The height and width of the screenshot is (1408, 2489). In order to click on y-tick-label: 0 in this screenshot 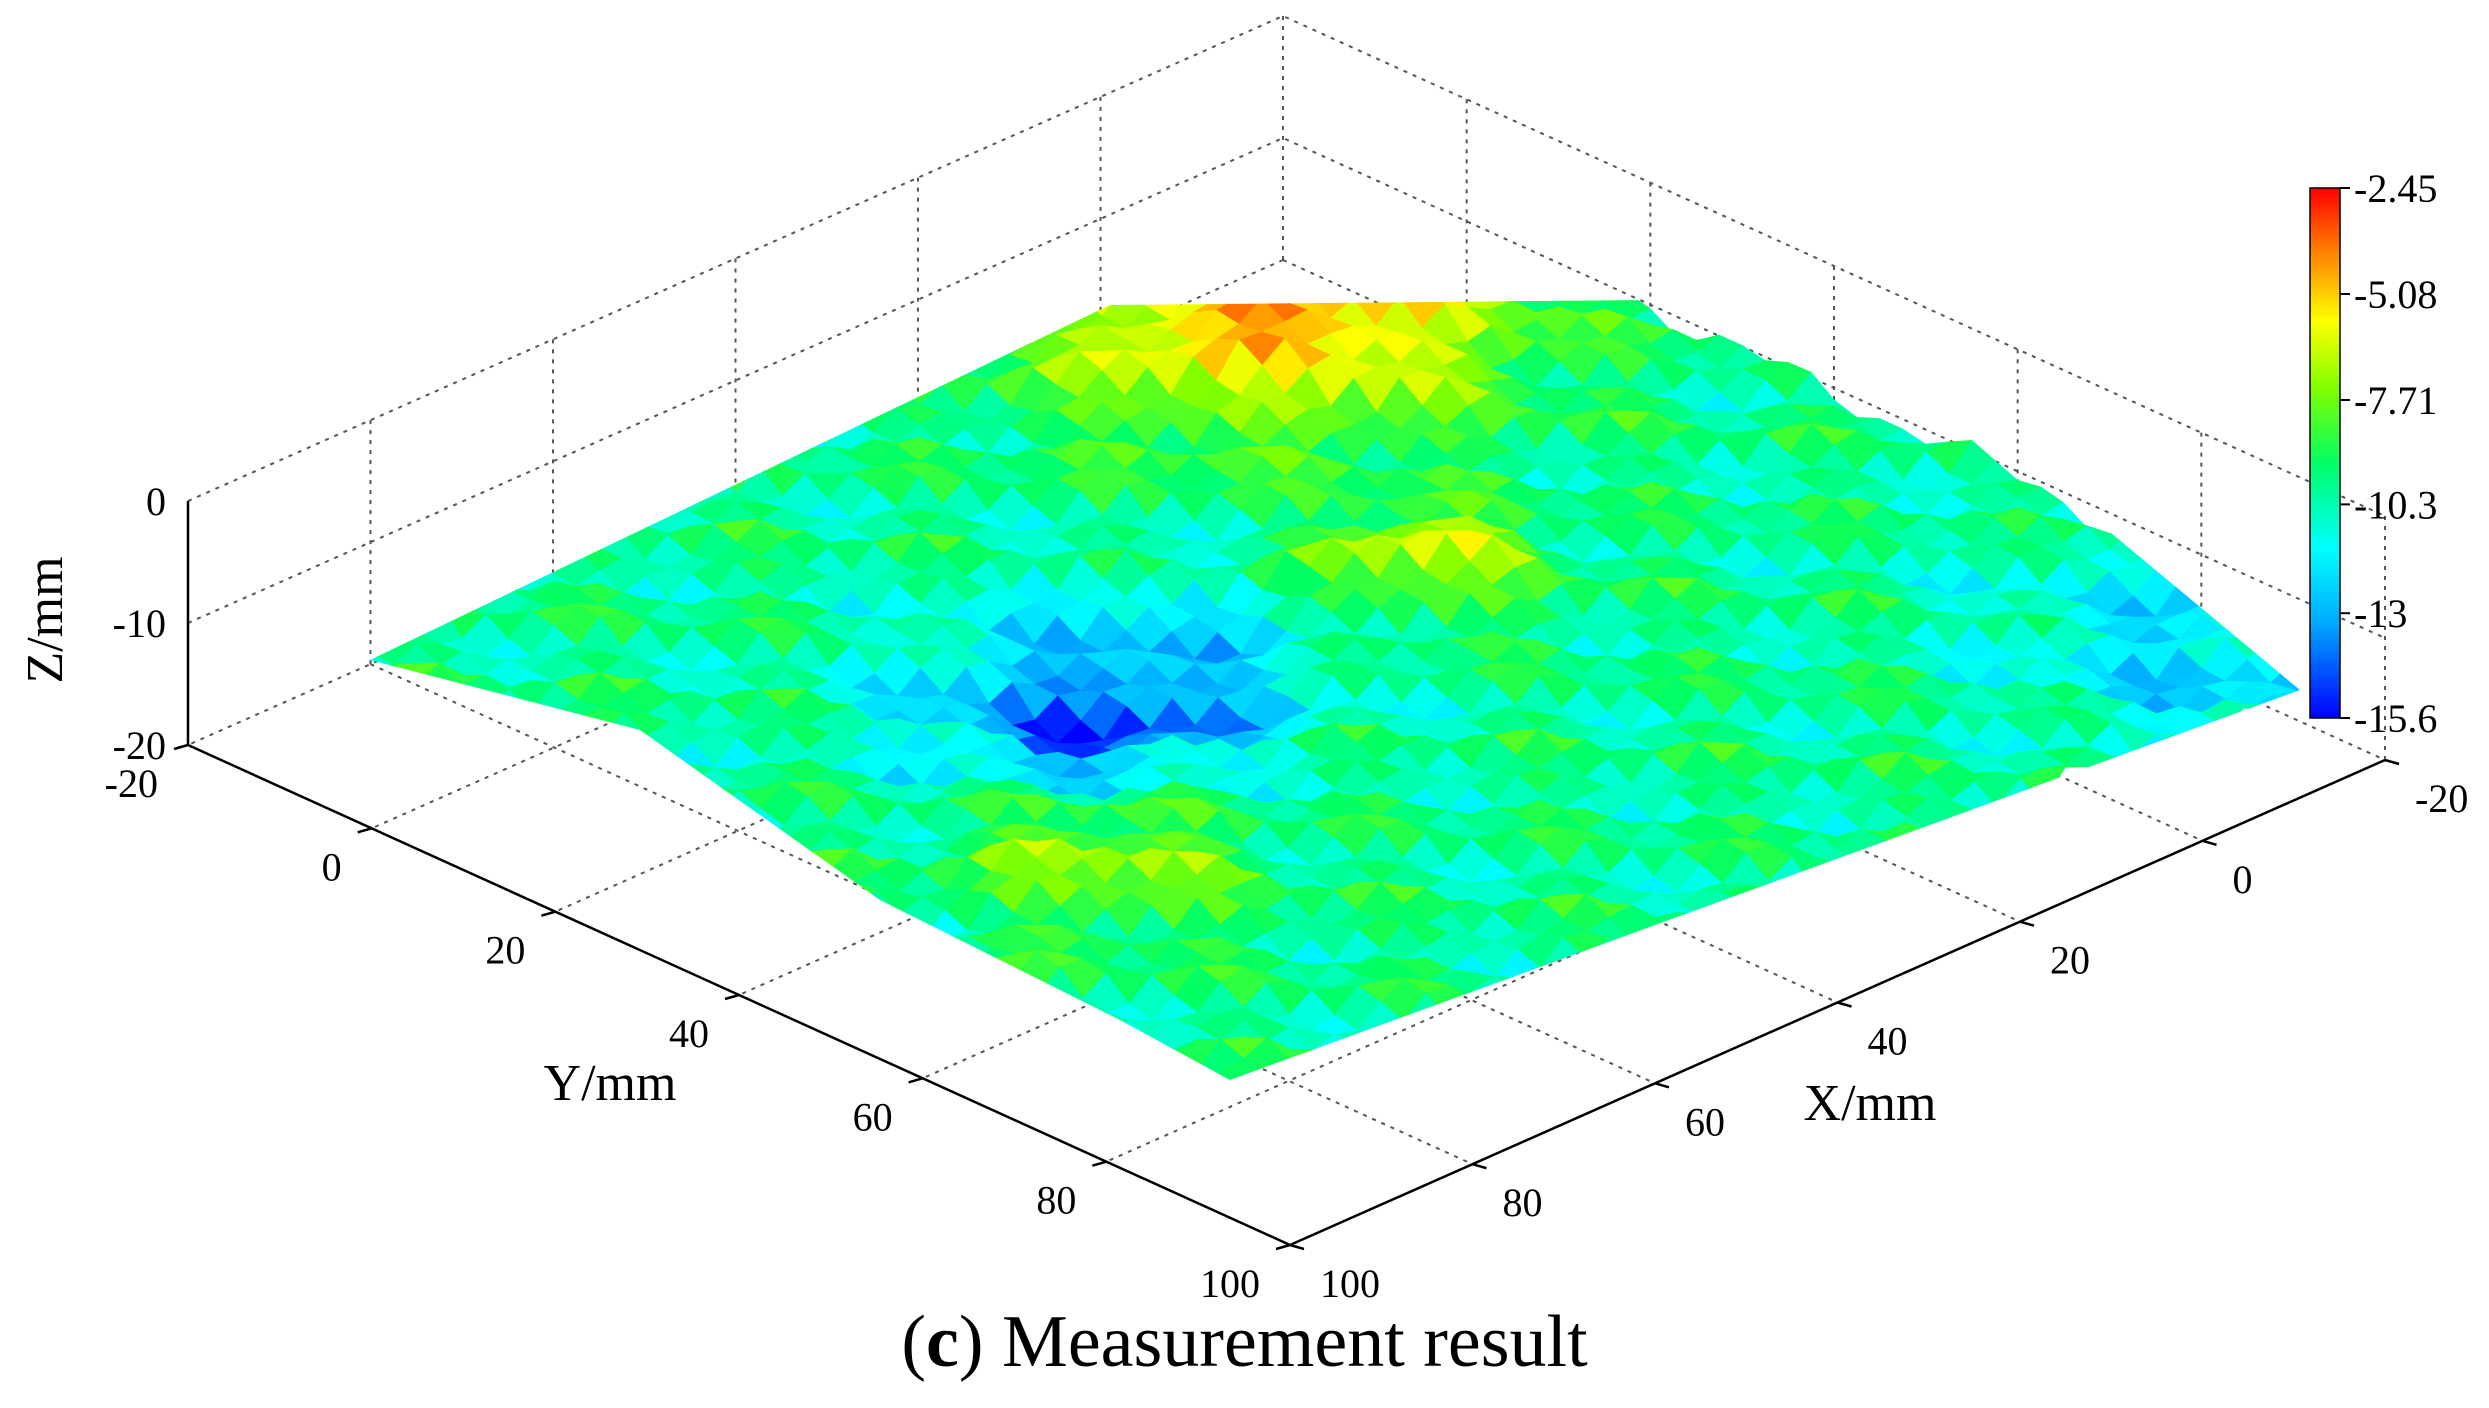, I will do `click(332, 866)`.